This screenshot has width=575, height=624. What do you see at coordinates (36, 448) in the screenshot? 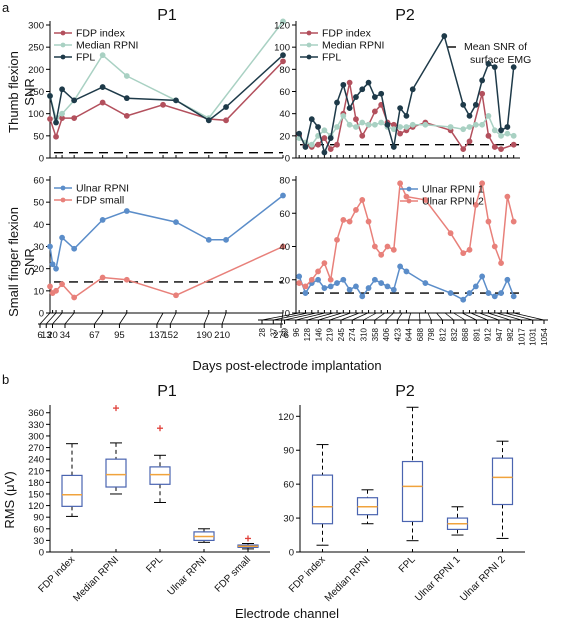
I see `p1_rms-ytick-label: 270` at bounding box center [36, 448].